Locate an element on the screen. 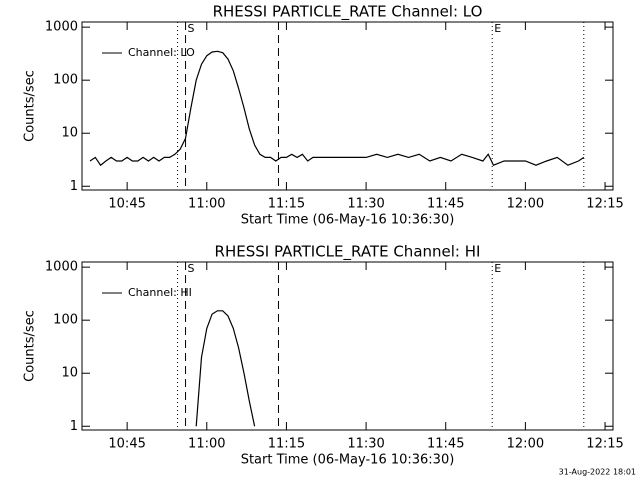 This screenshot has width=640, height=480. timestamp: 31-Aug-2022 18:01 is located at coordinates (597, 472).